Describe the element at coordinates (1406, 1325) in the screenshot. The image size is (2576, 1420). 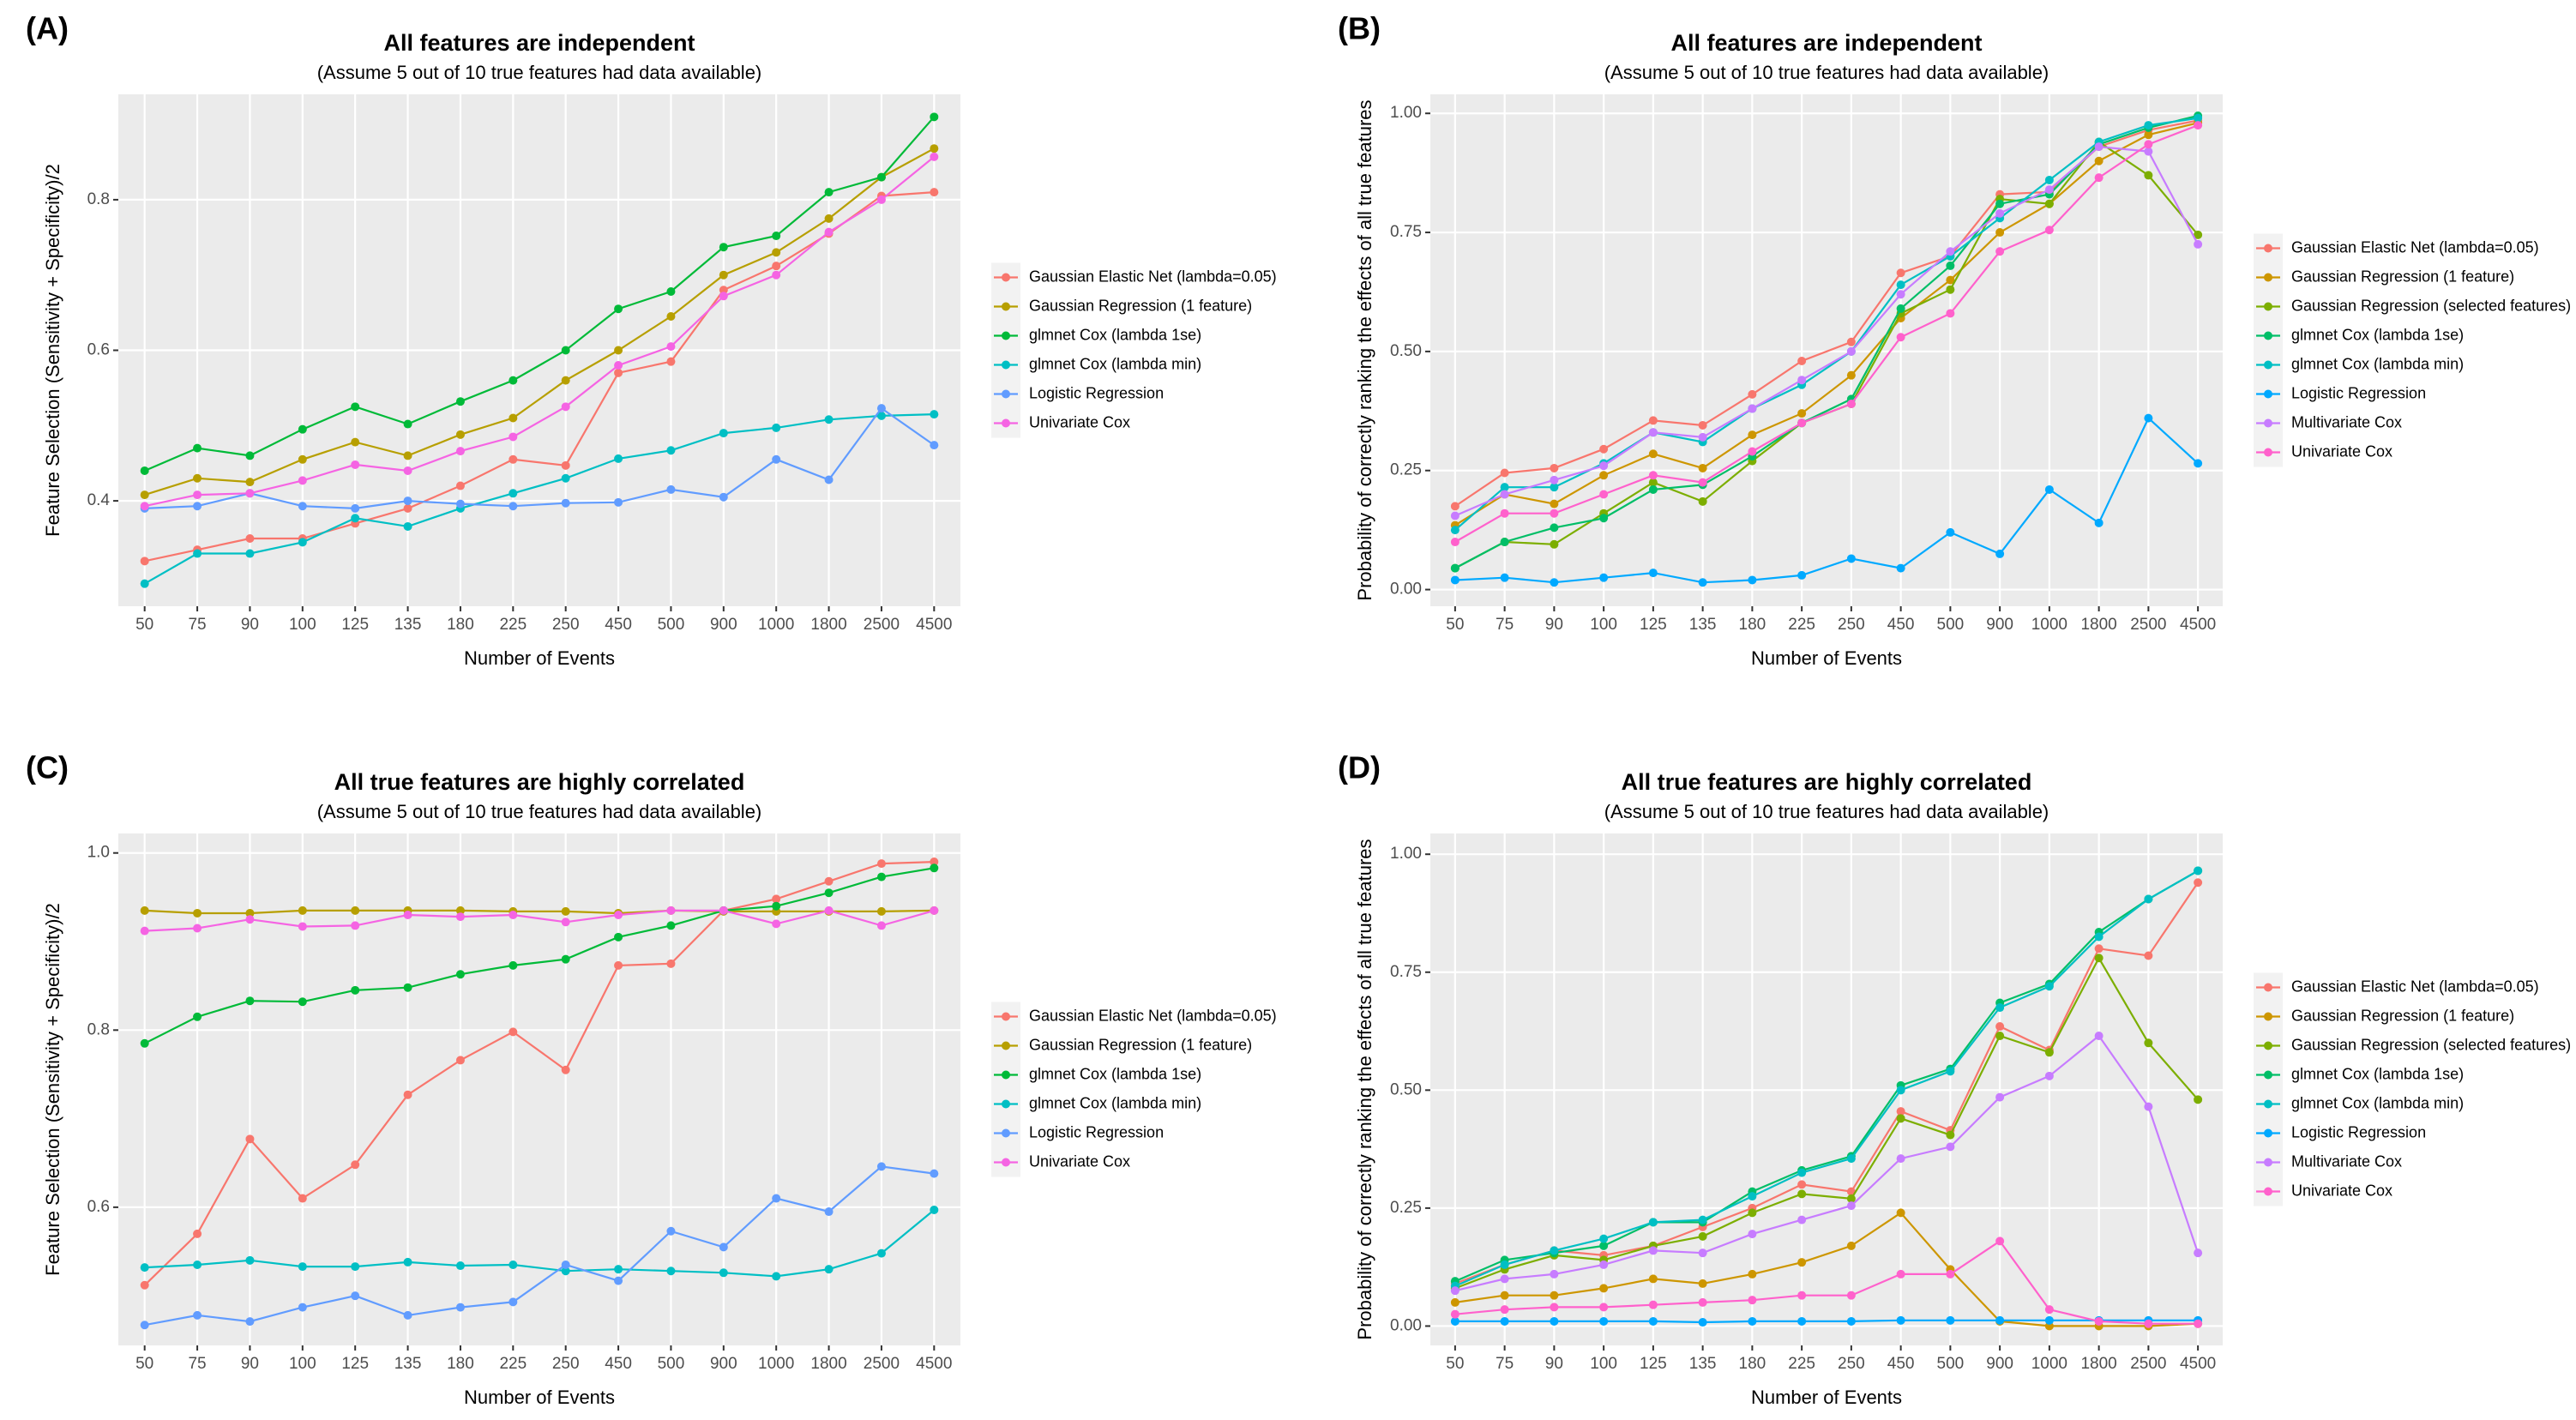
I see `y-tick-label: 0.00` at that location.